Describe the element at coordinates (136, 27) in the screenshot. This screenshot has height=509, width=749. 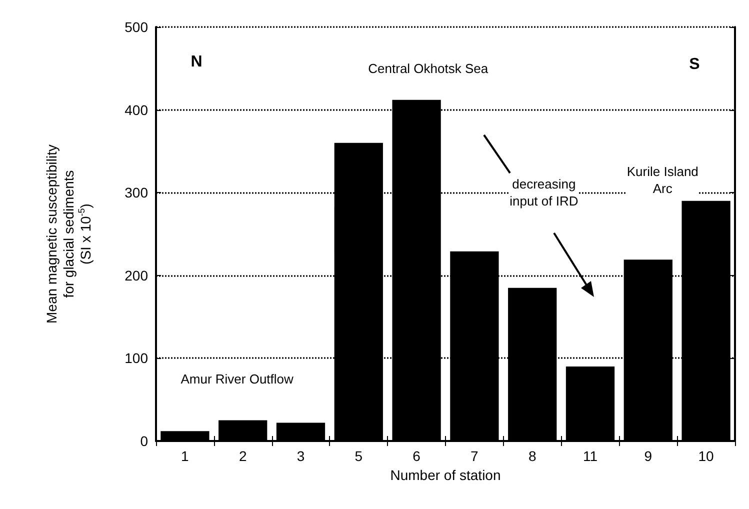
I see `y-tick-label: 500` at that location.